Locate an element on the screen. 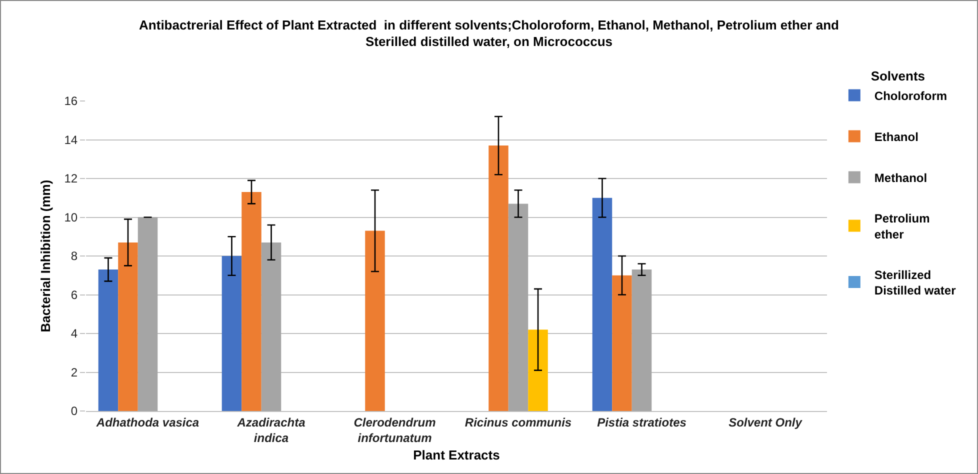 This screenshot has height=474, width=978. x-tick-label: Ricinus communis is located at coordinates (518, 422).